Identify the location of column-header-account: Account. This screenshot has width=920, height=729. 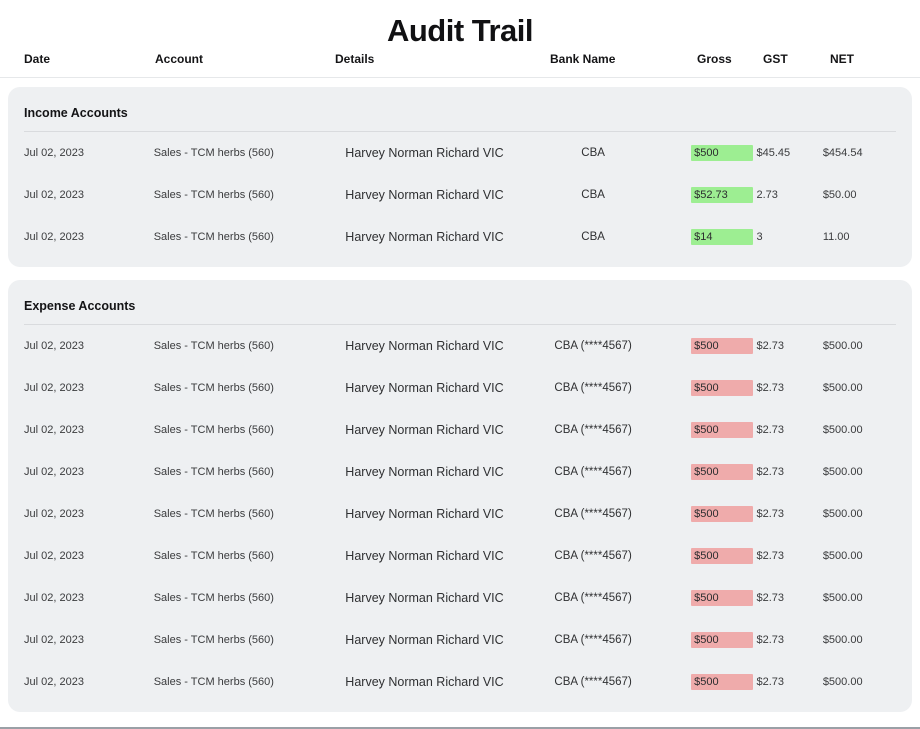
(179, 59).